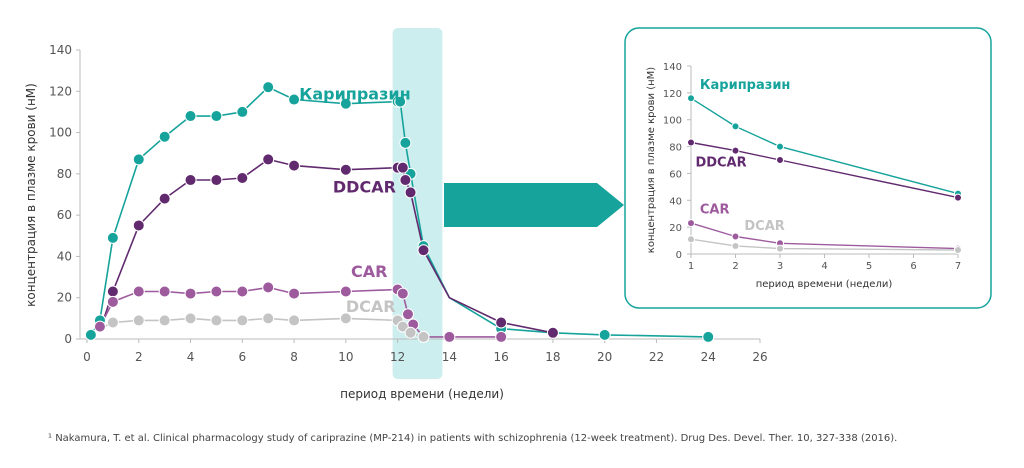  I want to click on x-tick-label: 4, so click(824, 266).